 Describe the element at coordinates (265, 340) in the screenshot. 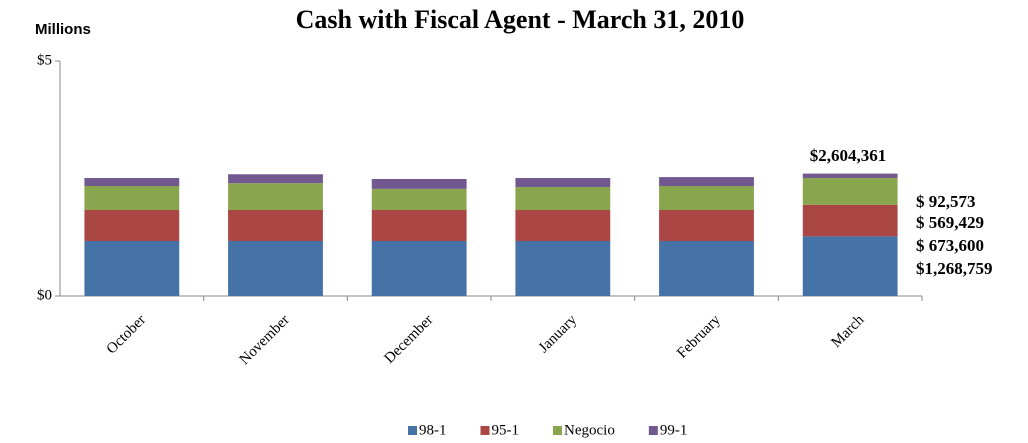

I see `x-tick-label: November` at that location.